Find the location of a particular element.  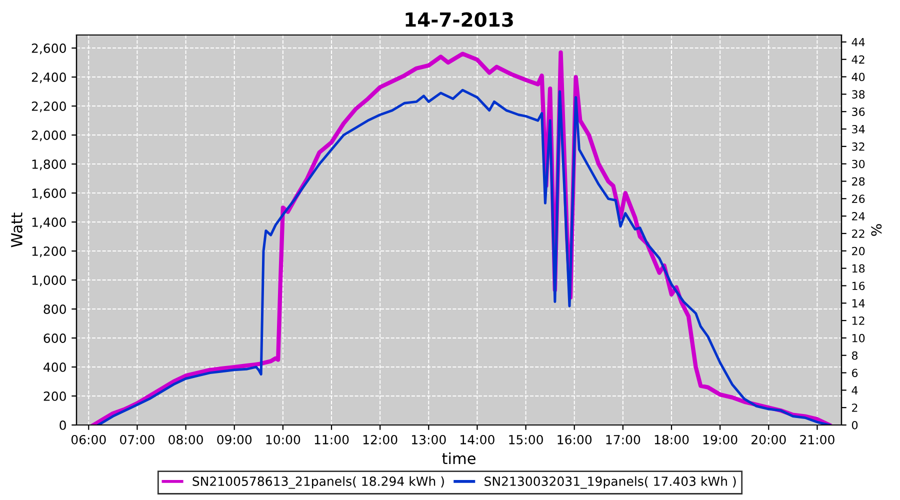

y2-tick-label: 2 is located at coordinates (855, 408).